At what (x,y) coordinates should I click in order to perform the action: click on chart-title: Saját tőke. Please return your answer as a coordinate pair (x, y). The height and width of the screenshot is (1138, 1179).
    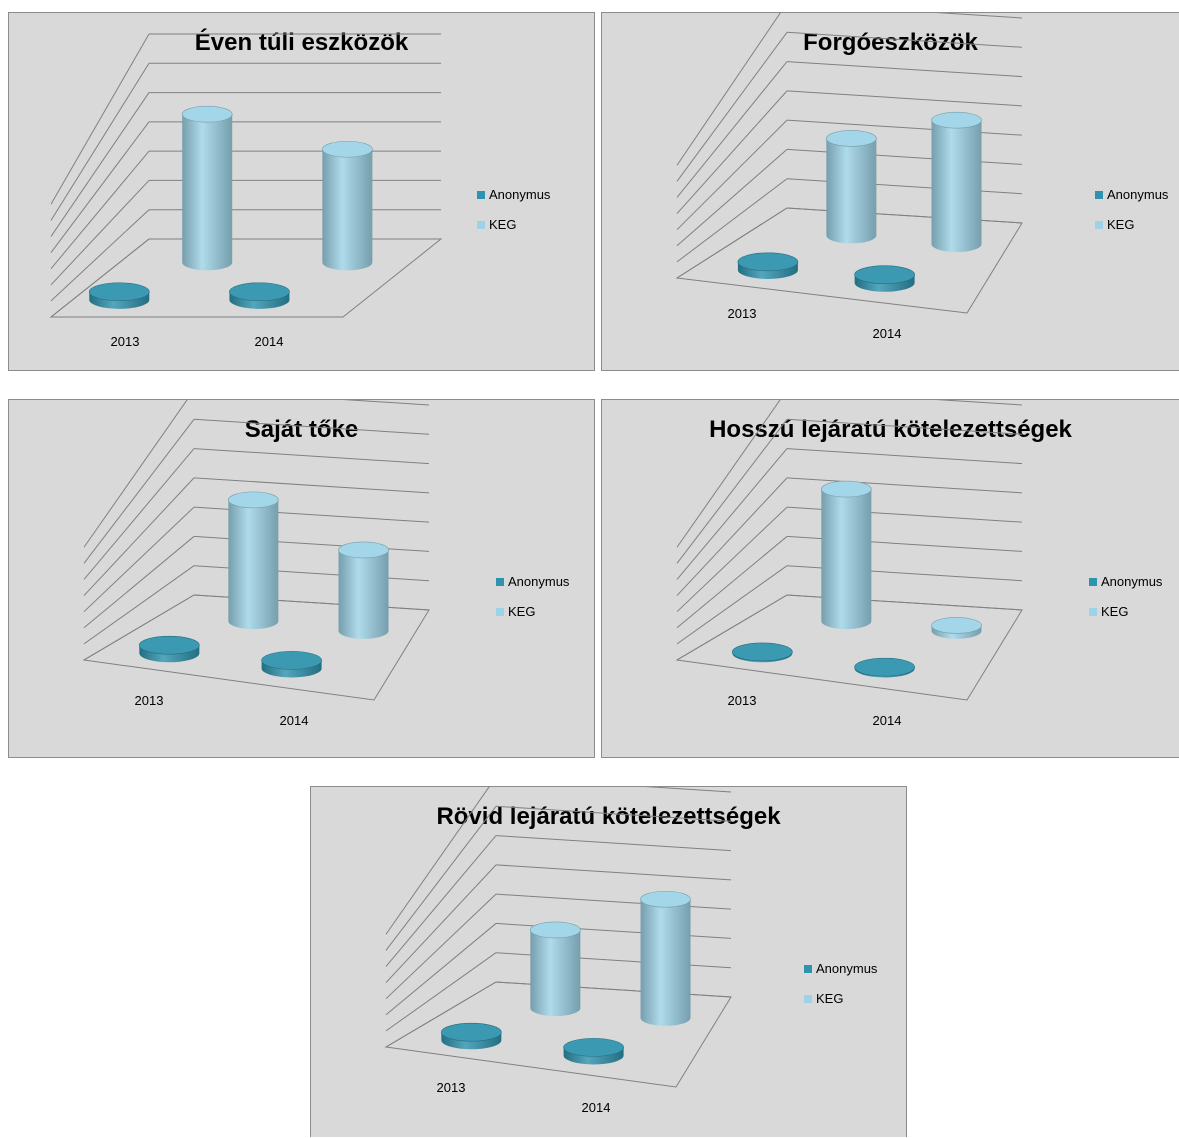
    Looking at the image, I should click on (301, 429).